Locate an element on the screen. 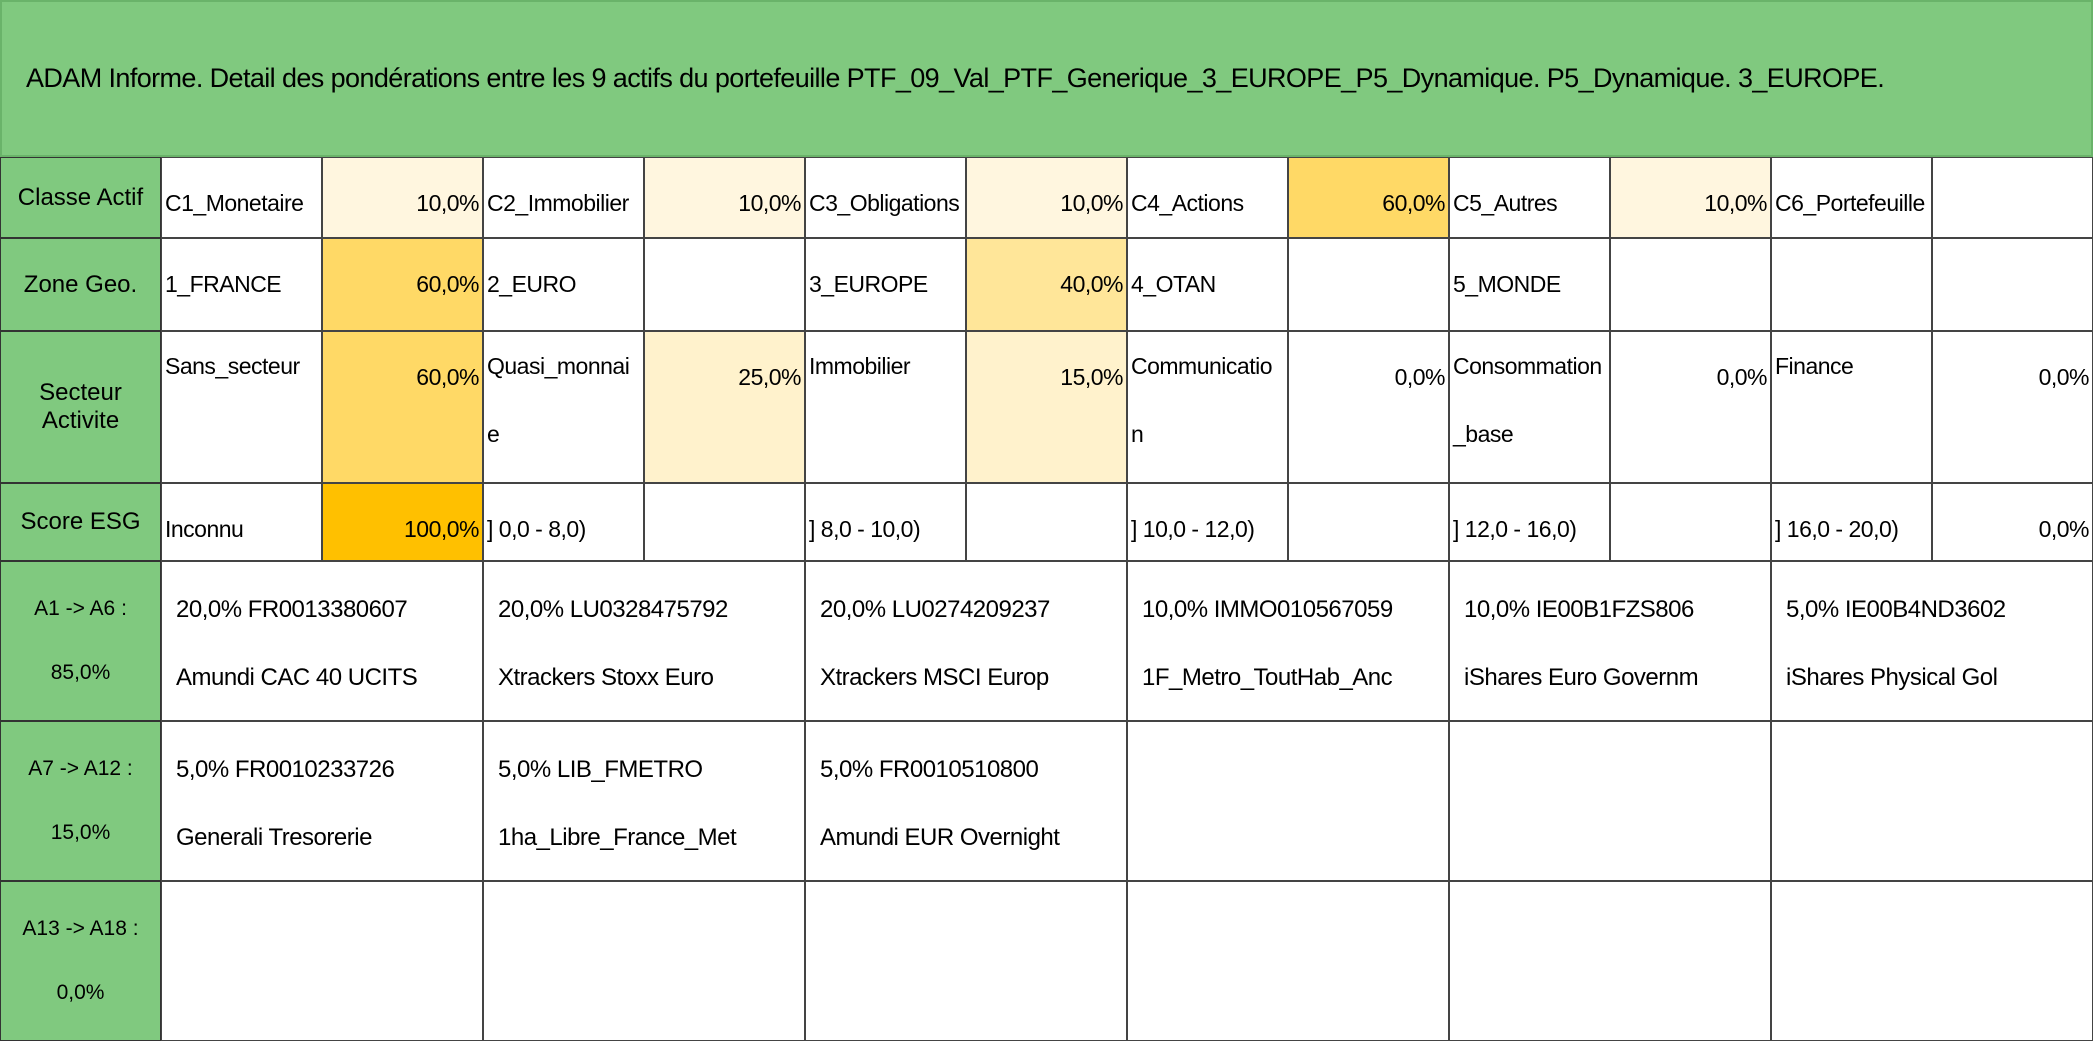  attribute-name: Inconnu is located at coordinates (241, 522).